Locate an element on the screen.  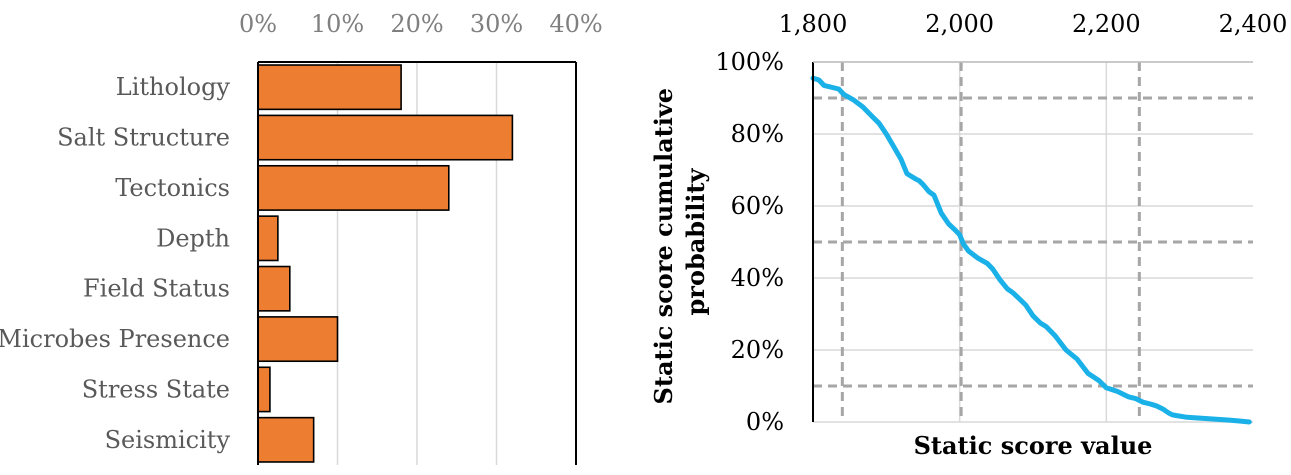
line-x-tick-label: 2,200 is located at coordinates (1106, 24).